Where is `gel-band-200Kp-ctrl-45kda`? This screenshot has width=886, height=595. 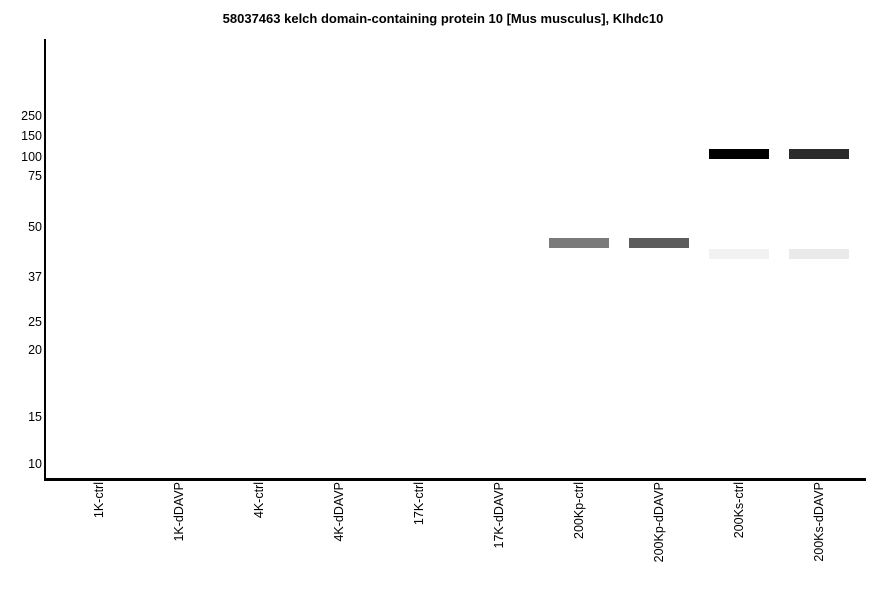 gel-band-200Kp-ctrl-45kda is located at coordinates (579, 243).